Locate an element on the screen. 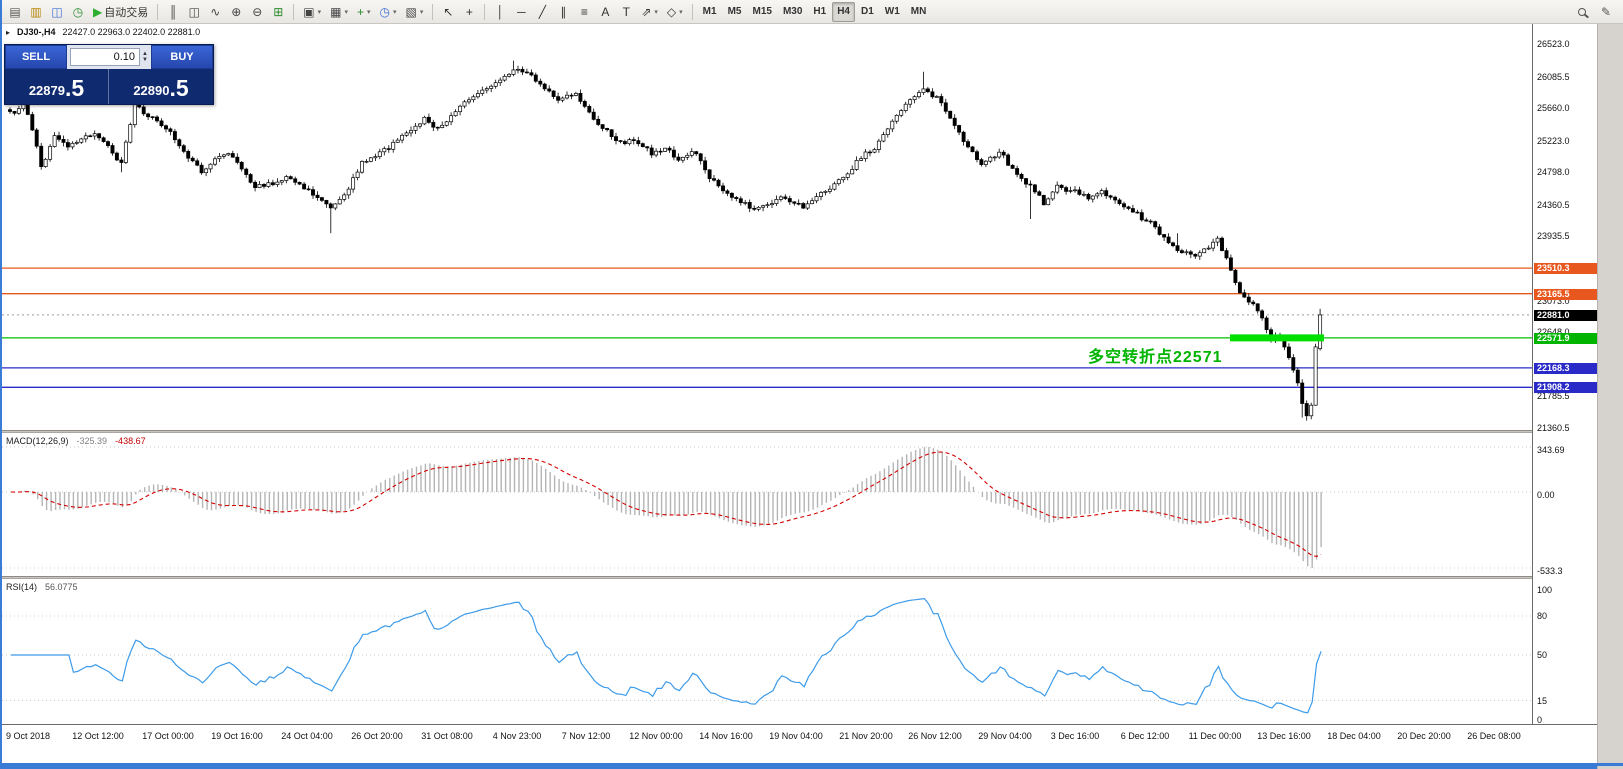 Image resolution: width=1623 pixels, height=769 pixels. timeframe-d1: D1 is located at coordinates (867, 11).